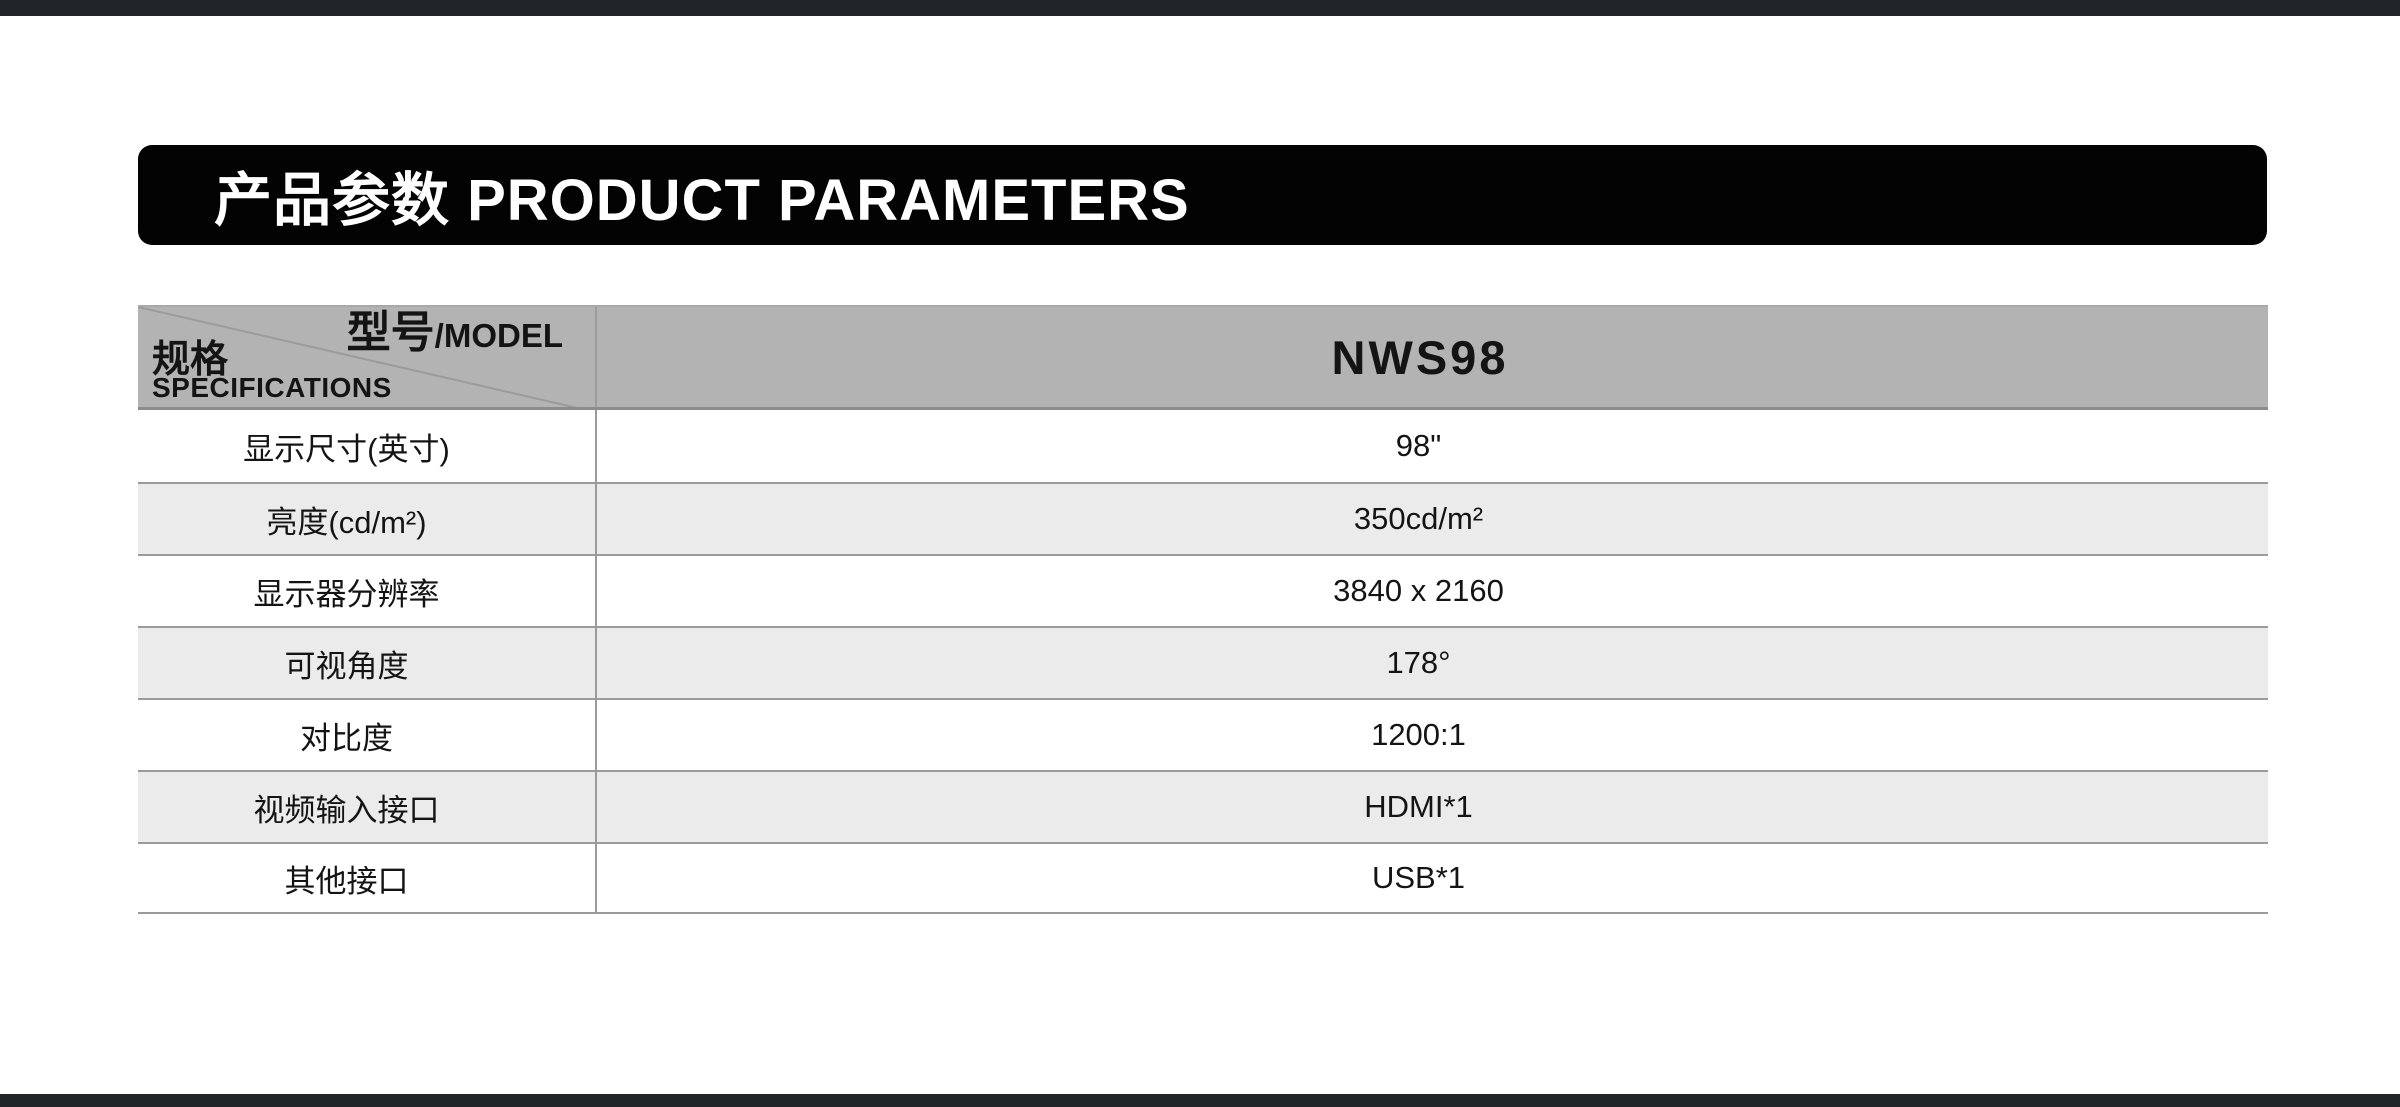 This screenshot has width=2400, height=1107. I want to click on model-label-zh: 型号, so click(390, 332).